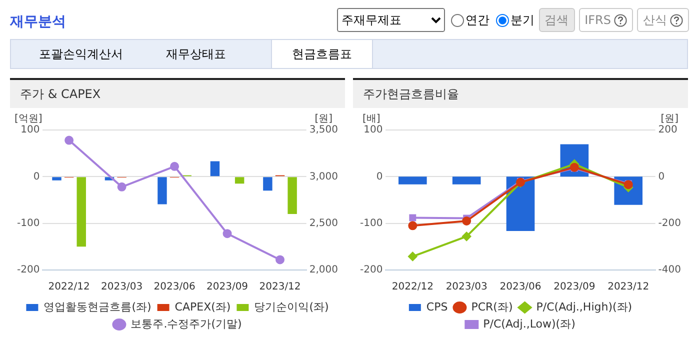 The width and height of the screenshot is (697, 342). Describe the element at coordinates (492, 307) in the screenshot. I see `legend-label: PCR(좌)` at that location.